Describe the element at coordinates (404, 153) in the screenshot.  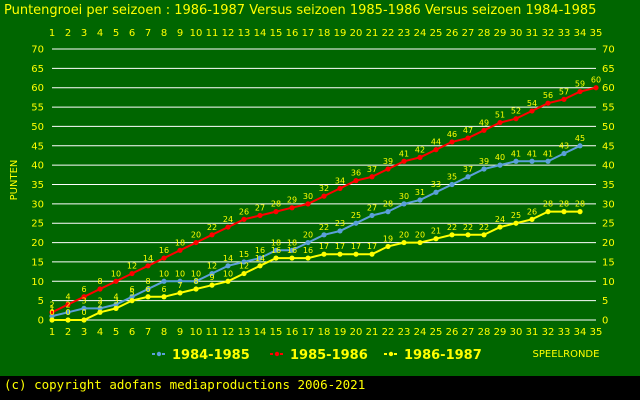
I see `data-label-1985-1986: 41` at that location.